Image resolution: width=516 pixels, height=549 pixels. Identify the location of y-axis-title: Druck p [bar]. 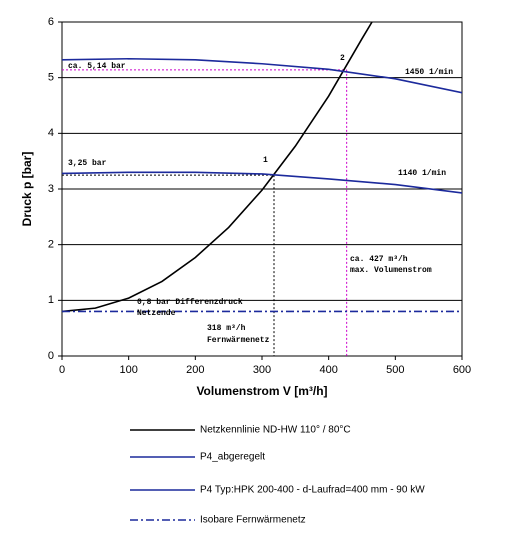
(27, 189).